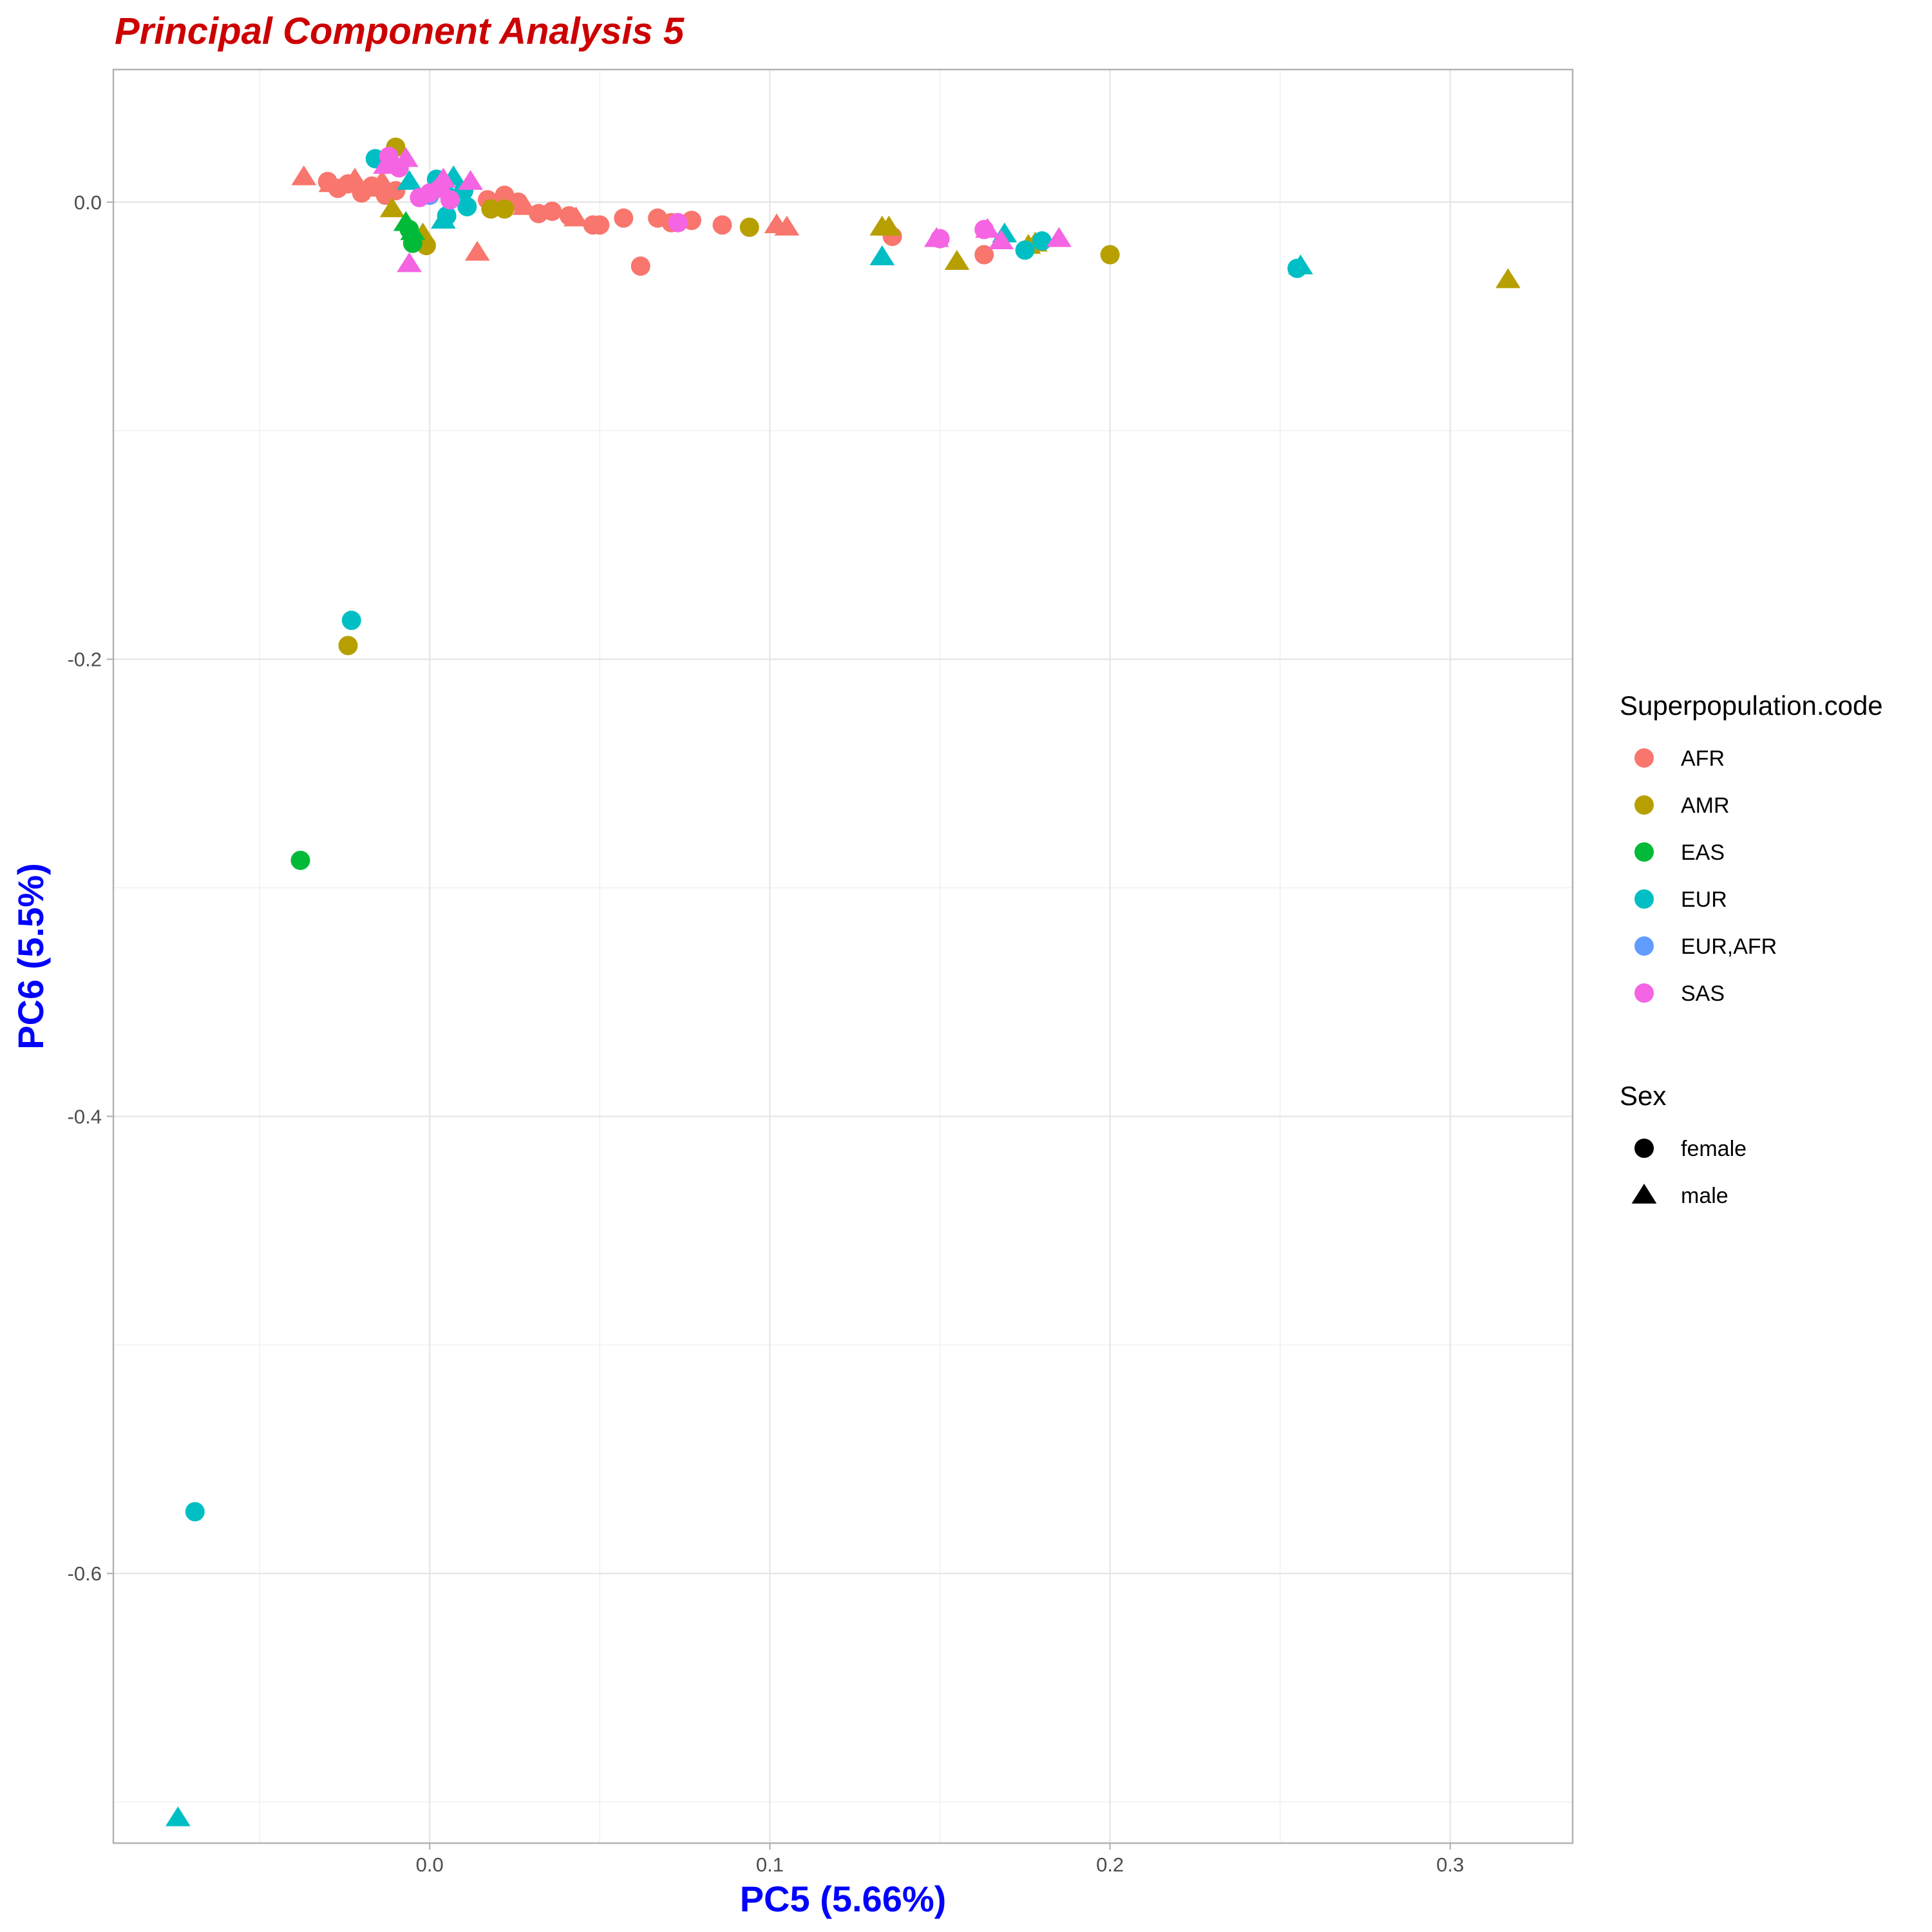  Describe the element at coordinates (1729, 946) in the screenshot. I see `legend-label-eur-afr: EUR,AFR` at that location.